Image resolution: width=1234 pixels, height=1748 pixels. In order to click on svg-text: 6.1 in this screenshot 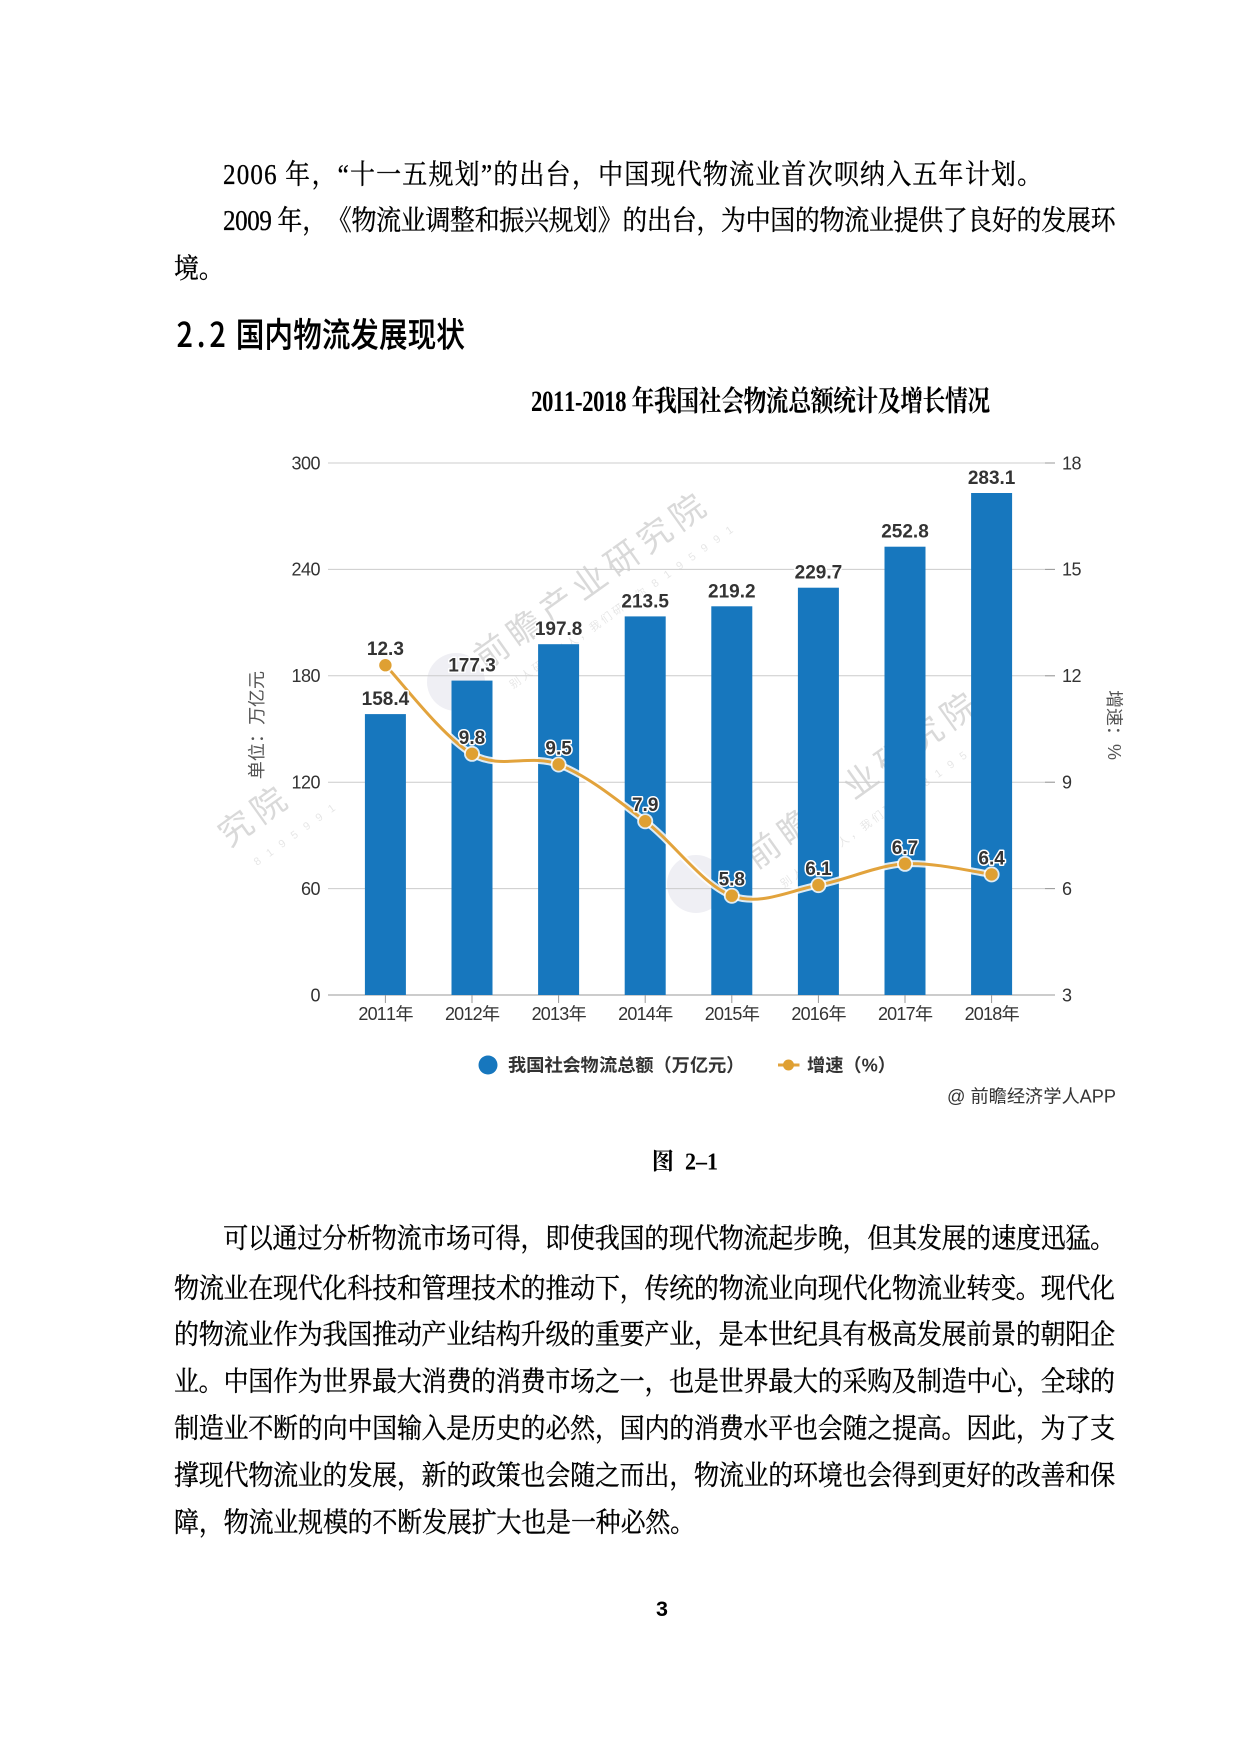, I will do `click(818, 869)`.